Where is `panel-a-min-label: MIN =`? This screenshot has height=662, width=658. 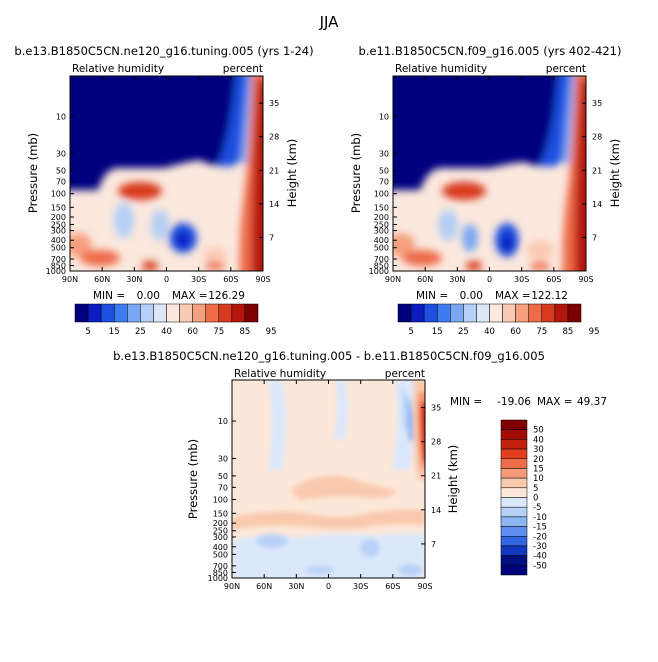
panel-a-min-label: MIN = is located at coordinates (109, 296).